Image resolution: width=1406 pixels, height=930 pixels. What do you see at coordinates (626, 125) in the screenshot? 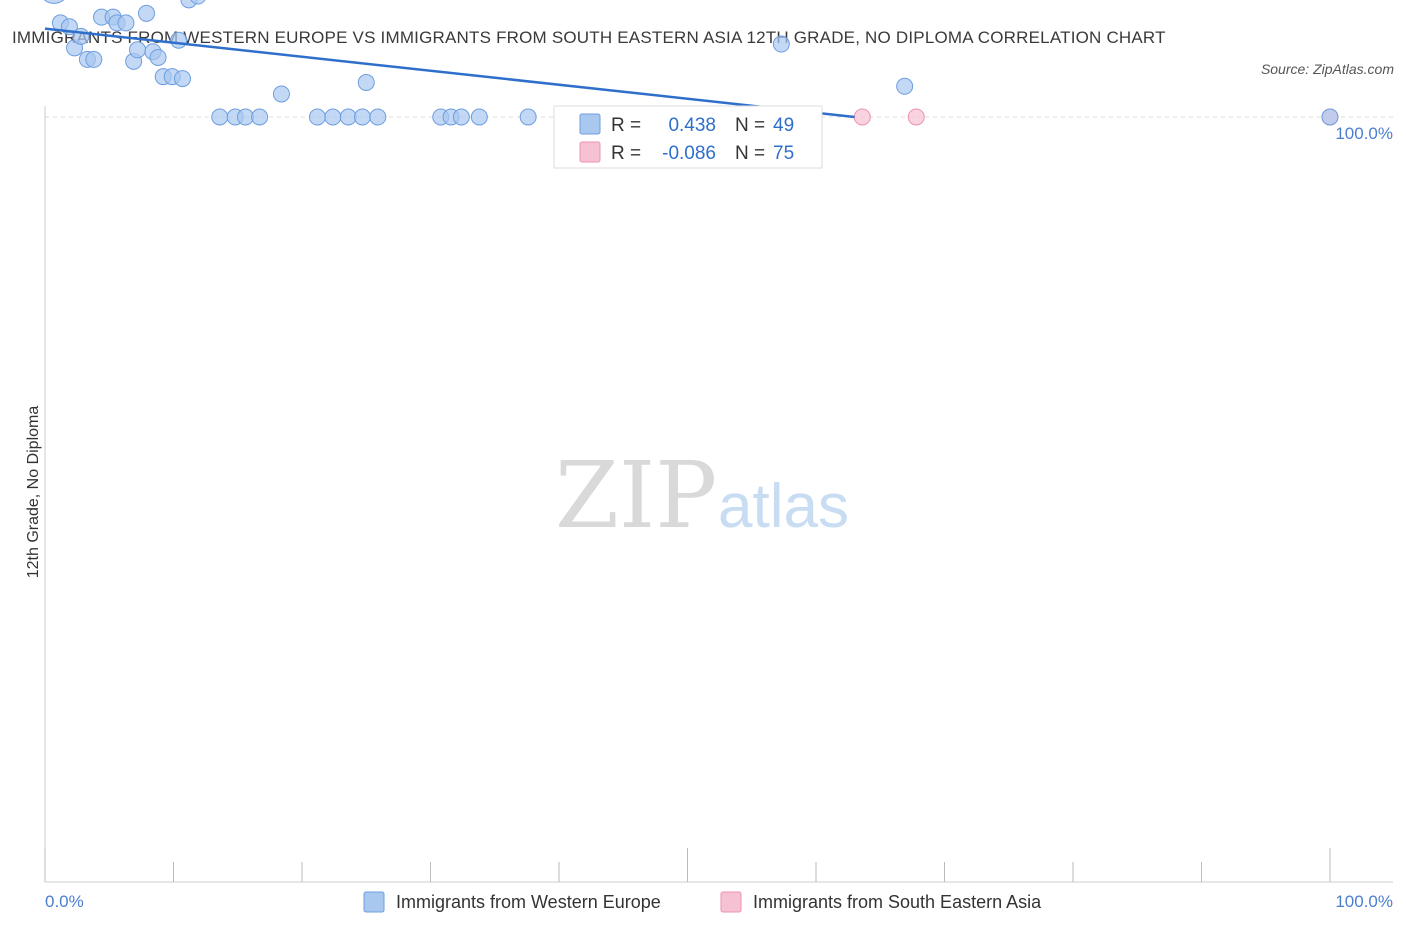
I see `stat-r-label-blue: R =` at bounding box center [626, 125].